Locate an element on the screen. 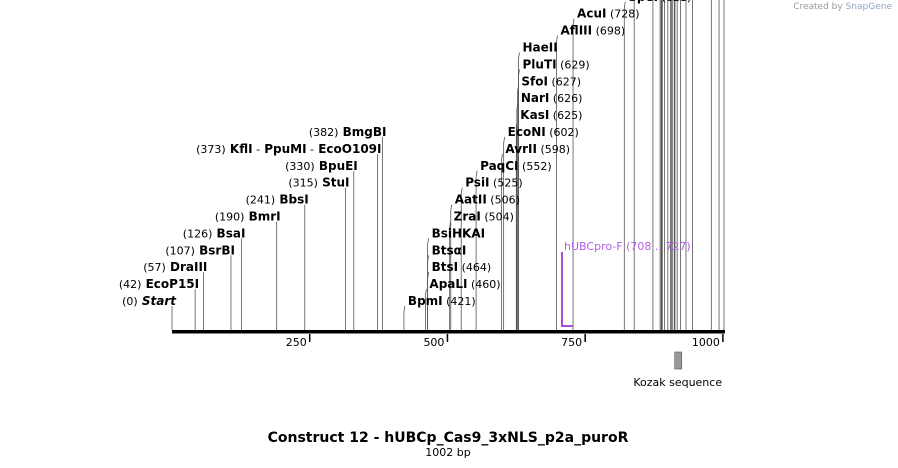 The height and width of the screenshot is (468, 898). site-label-btsi: BtsI (464) is located at coordinates (462, 267).